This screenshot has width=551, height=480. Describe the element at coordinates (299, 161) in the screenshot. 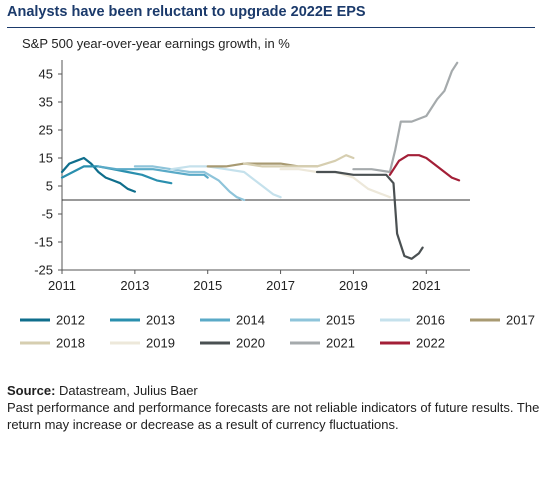

I see `series-line-2018` at that location.